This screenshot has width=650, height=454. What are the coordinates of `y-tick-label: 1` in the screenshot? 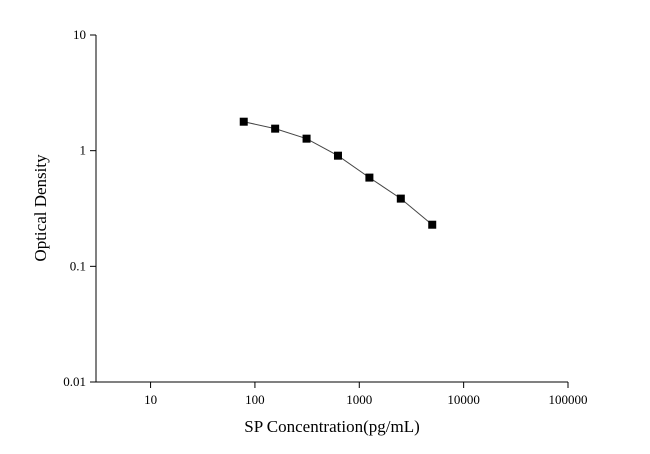 It's located at (83, 150).